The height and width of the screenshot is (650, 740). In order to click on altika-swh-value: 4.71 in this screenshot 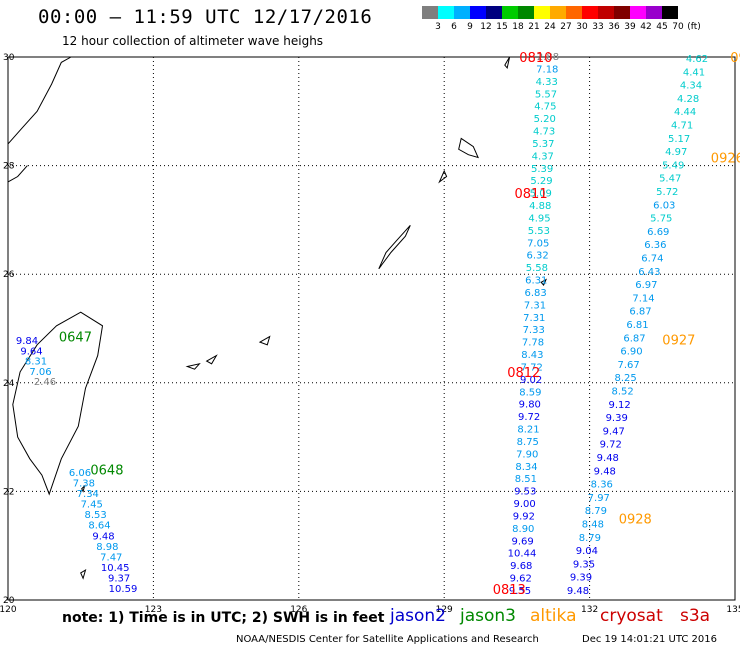, I will do `click(682, 126)`.